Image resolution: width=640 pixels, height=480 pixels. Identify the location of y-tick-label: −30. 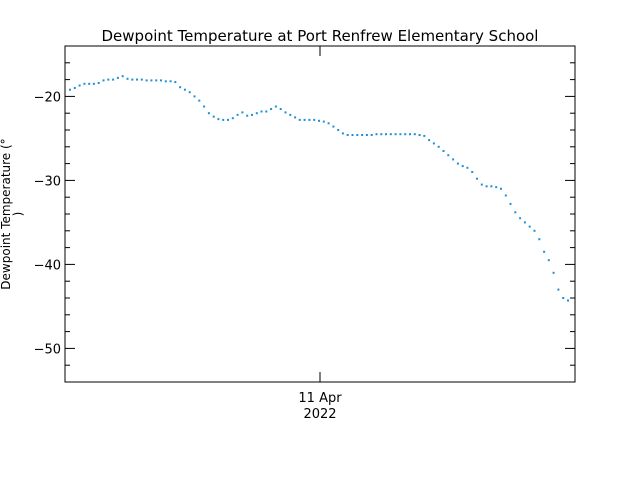
(47, 181).